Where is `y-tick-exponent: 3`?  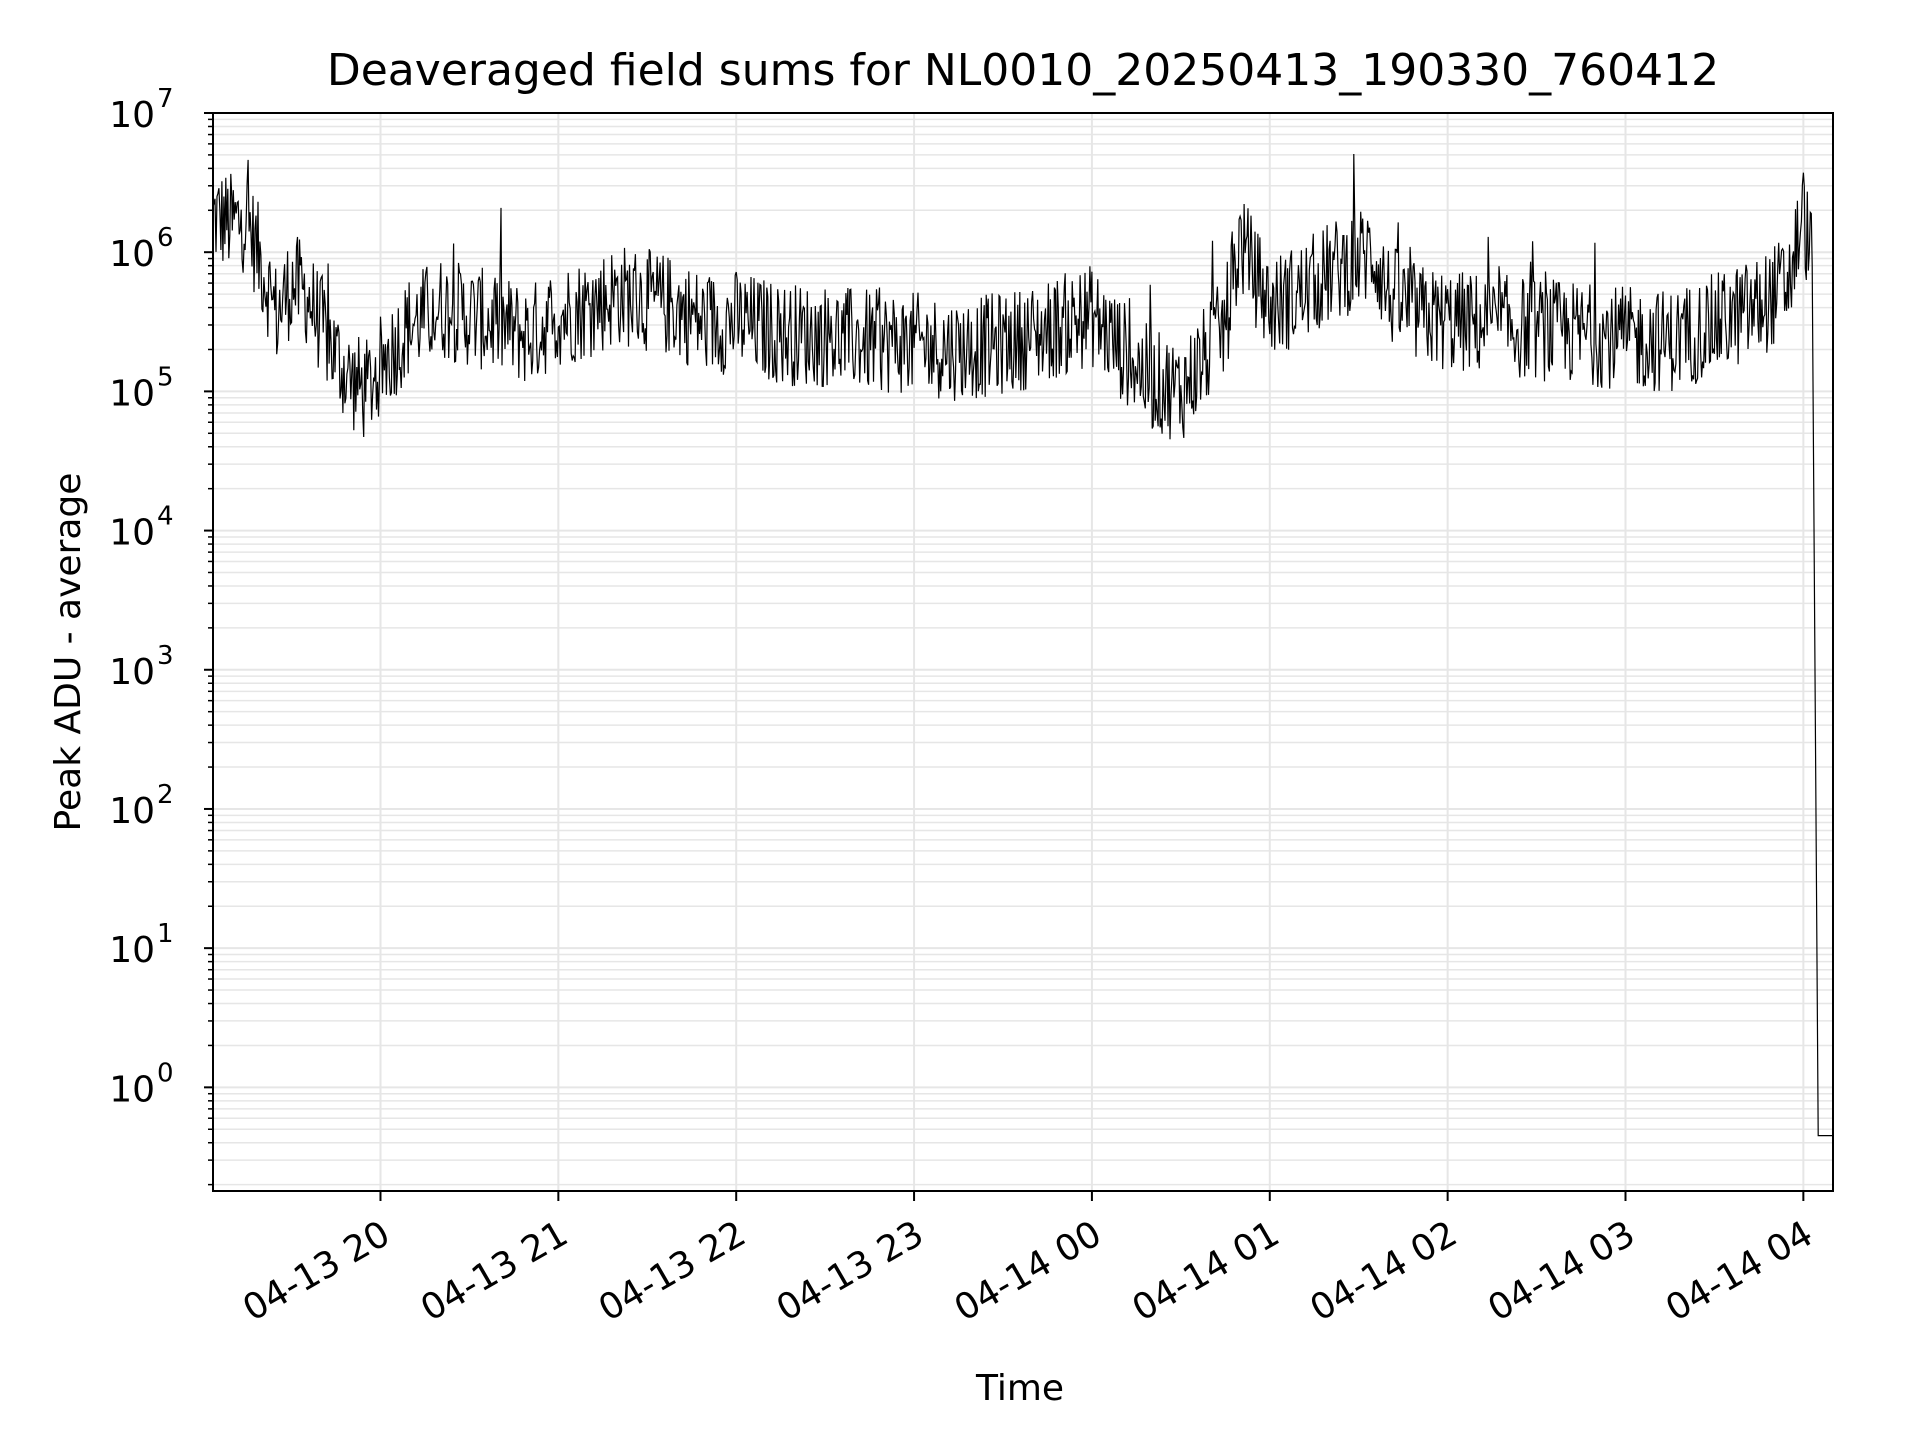
y-tick-exponent: 3 is located at coordinates (165, 656).